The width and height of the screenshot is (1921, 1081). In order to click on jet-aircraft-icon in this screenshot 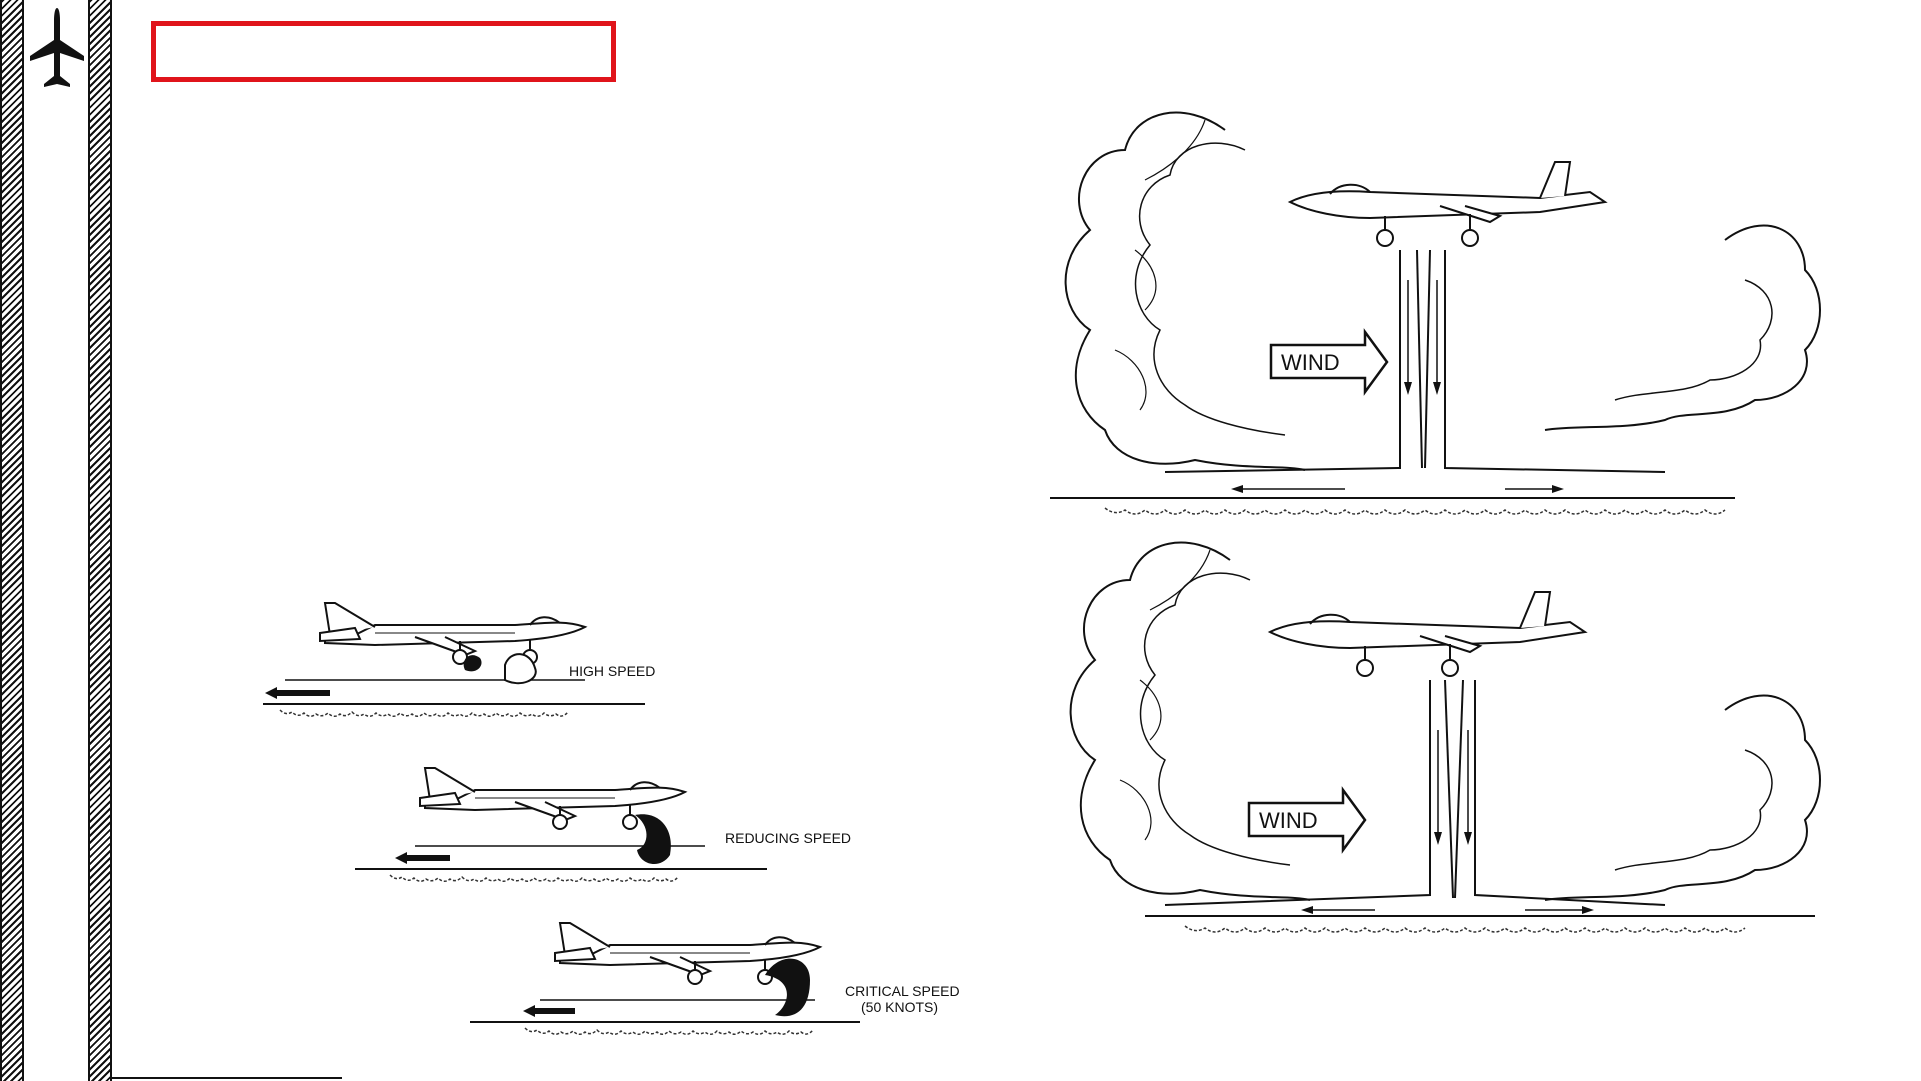, I will do `click(57, 47)`.